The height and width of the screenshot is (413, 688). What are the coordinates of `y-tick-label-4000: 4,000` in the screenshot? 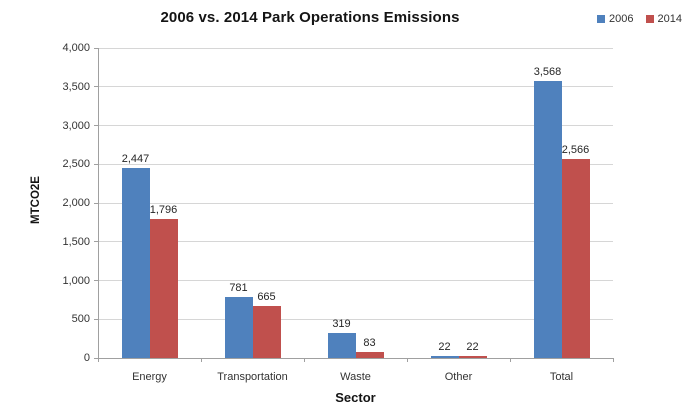 It's located at (76, 48).